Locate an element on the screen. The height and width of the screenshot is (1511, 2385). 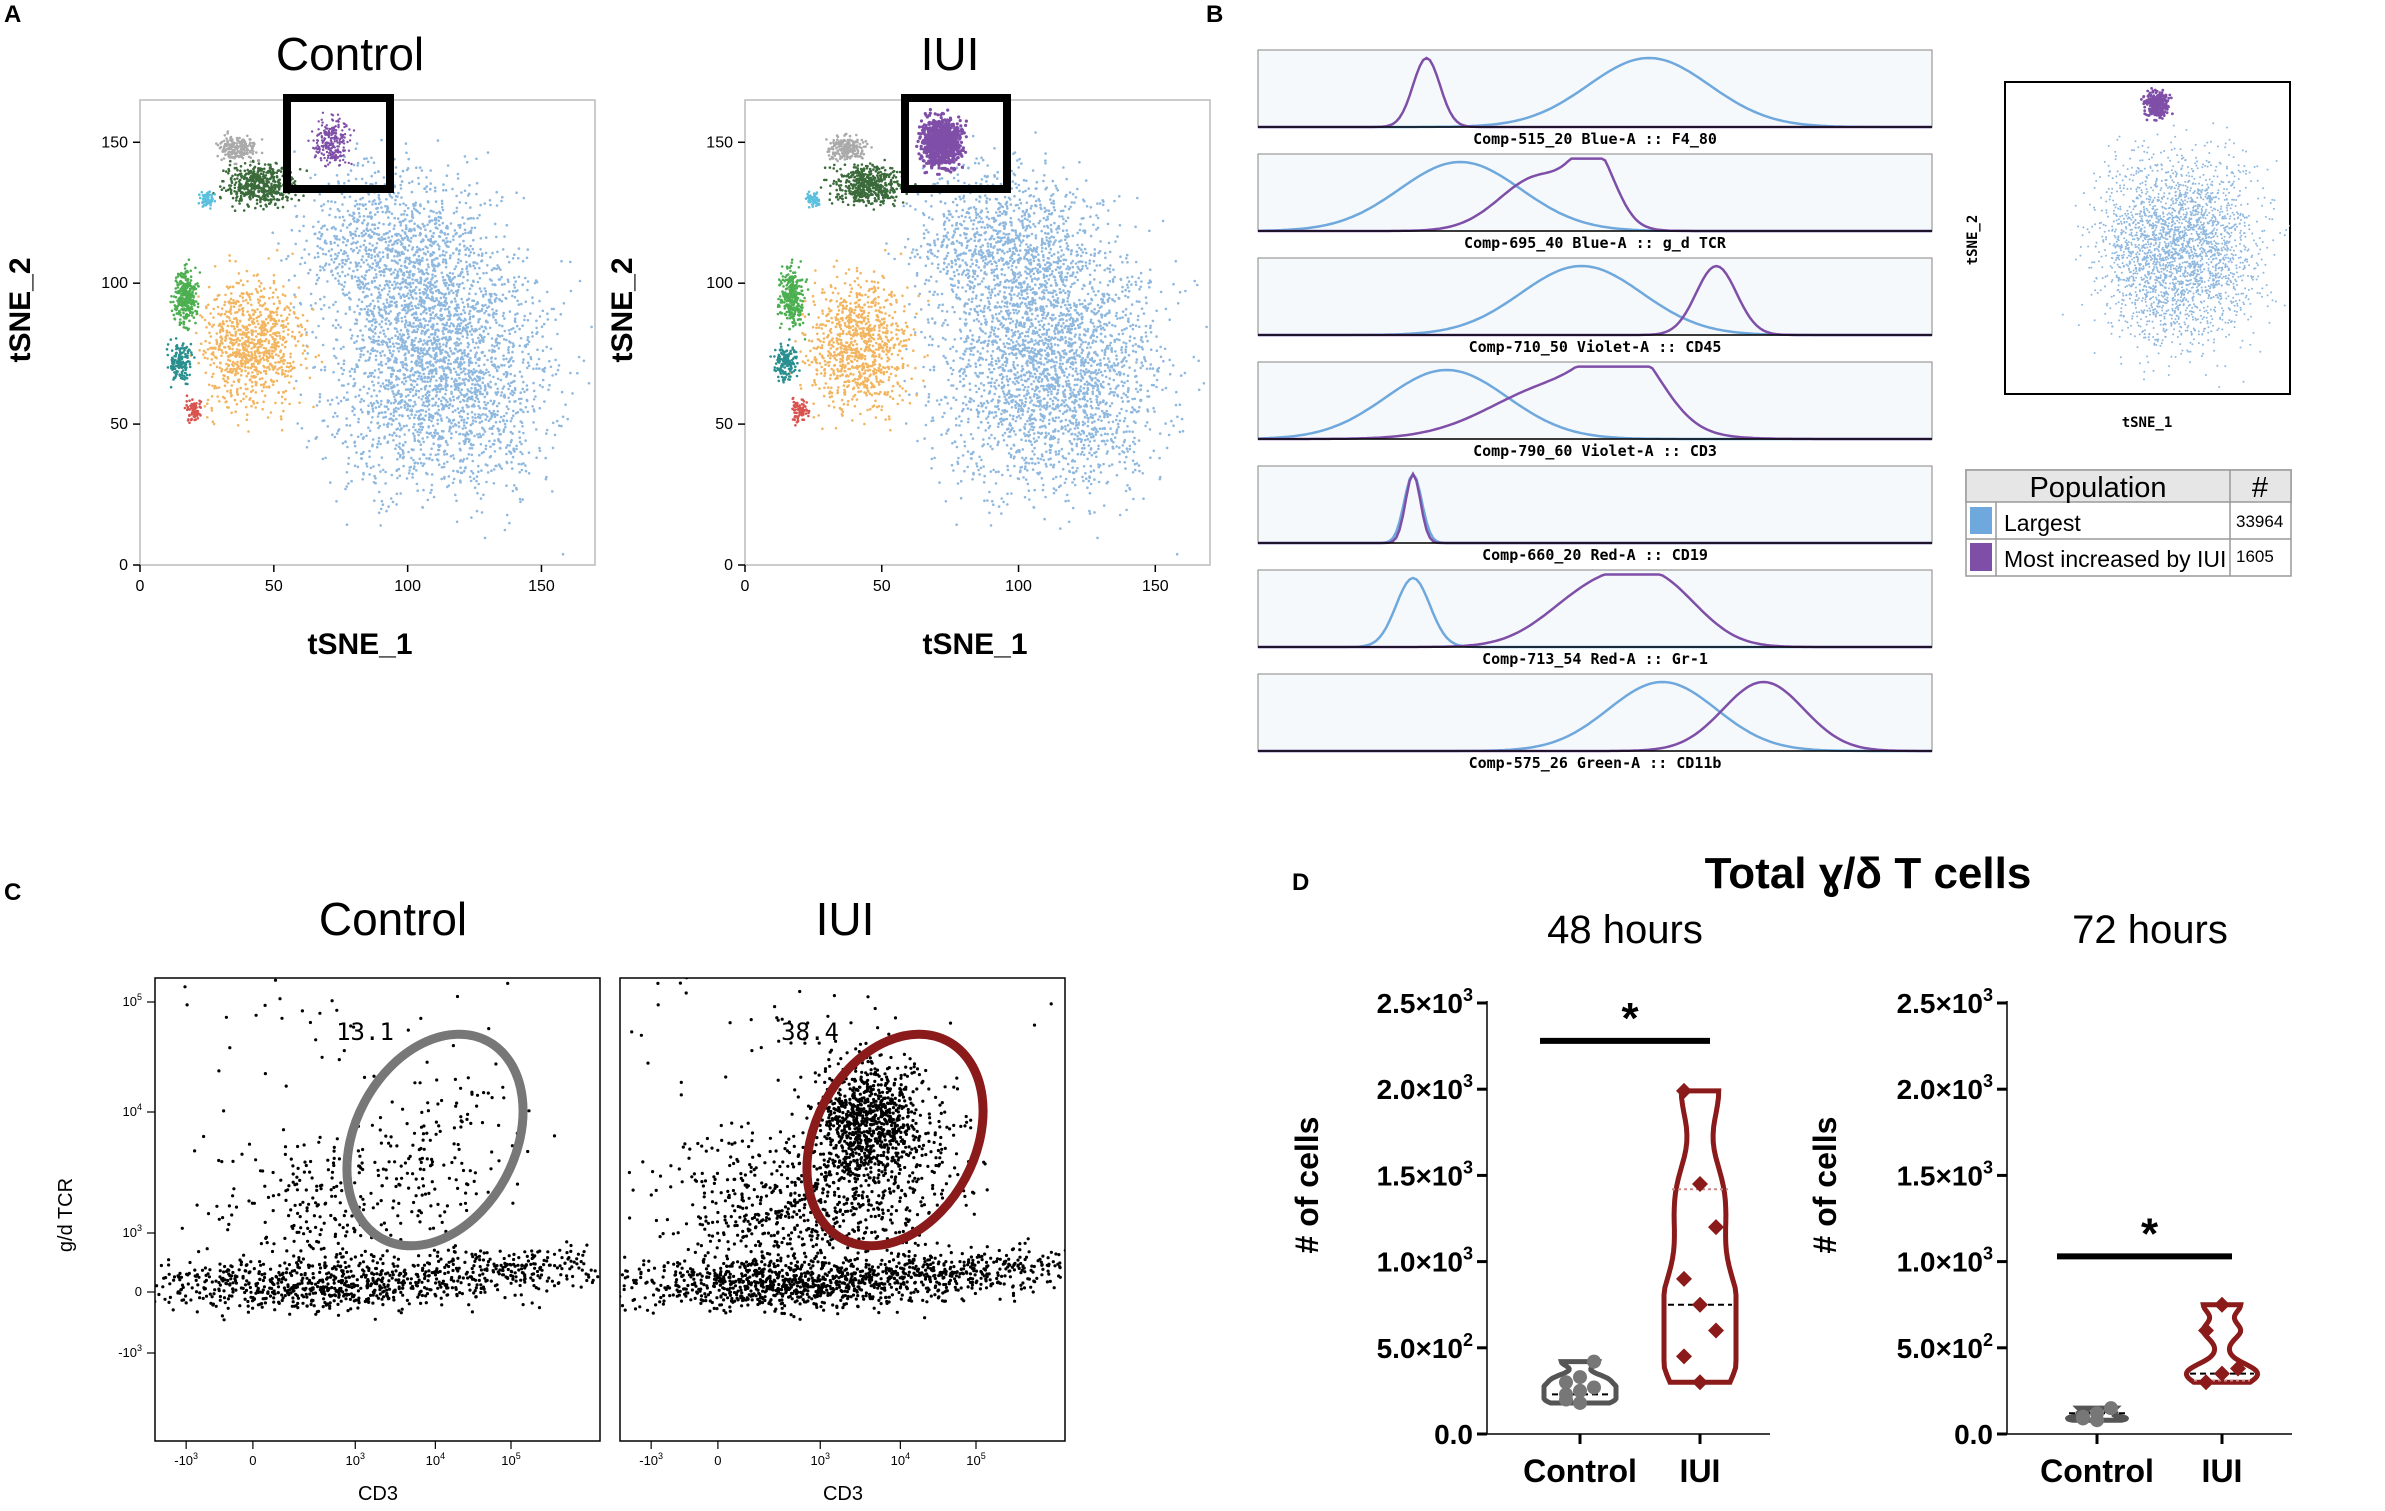
cluster-largest-upper-points is located at coordinates (395, 242).